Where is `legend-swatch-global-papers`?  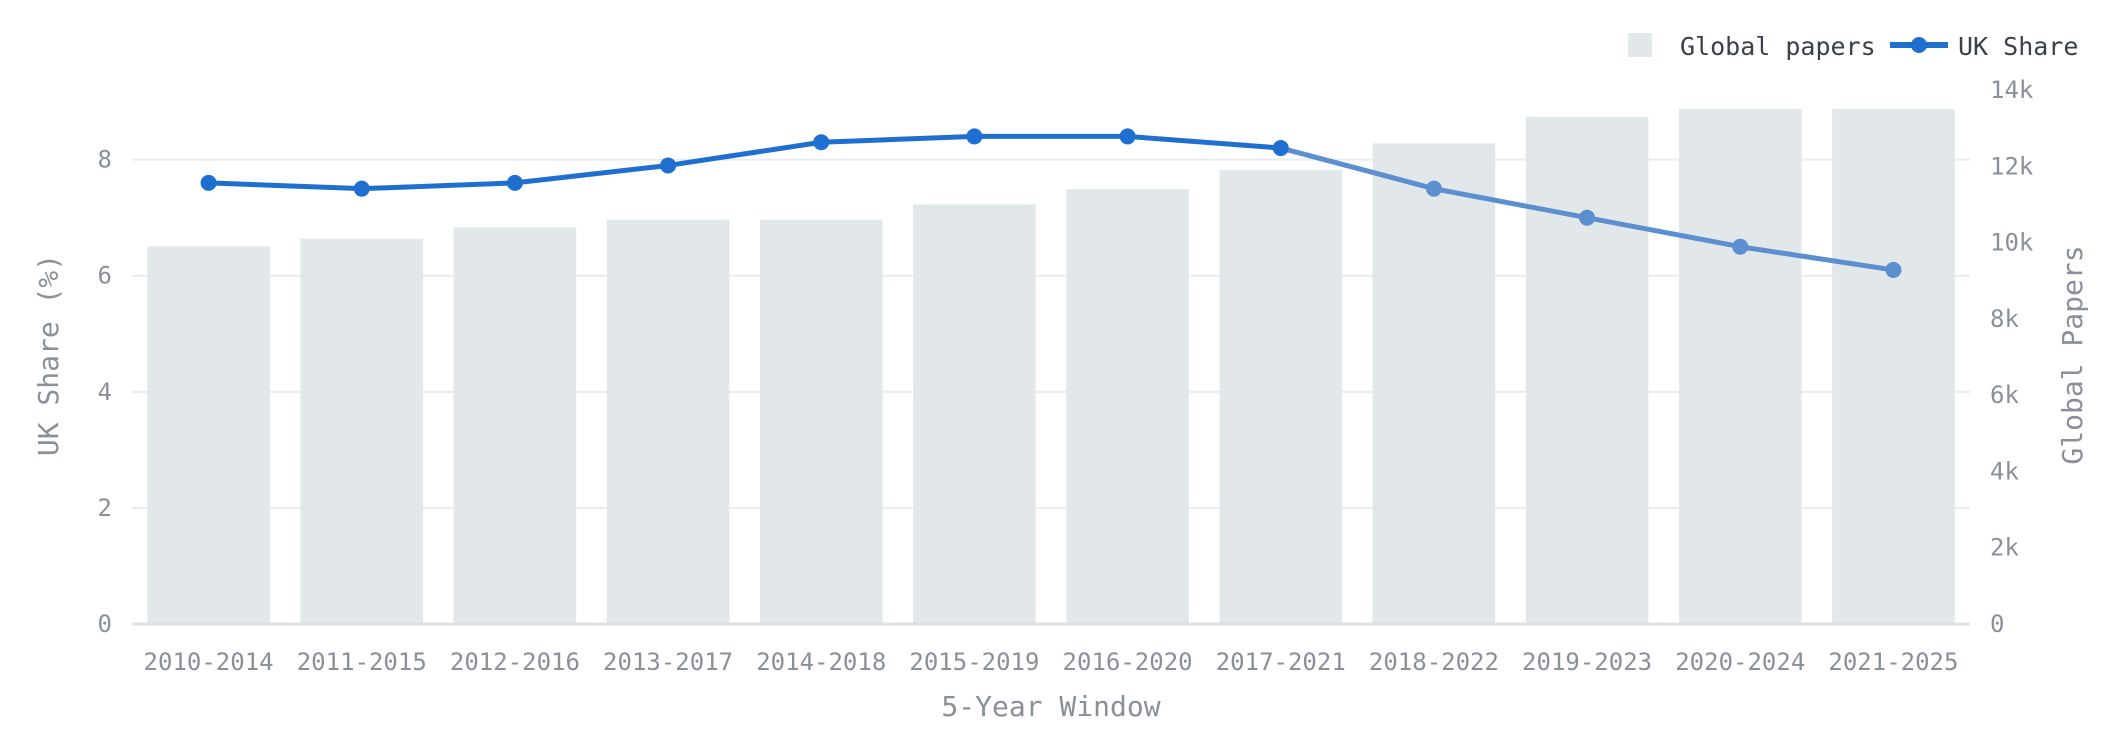 legend-swatch-global-papers is located at coordinates (1640, 45).